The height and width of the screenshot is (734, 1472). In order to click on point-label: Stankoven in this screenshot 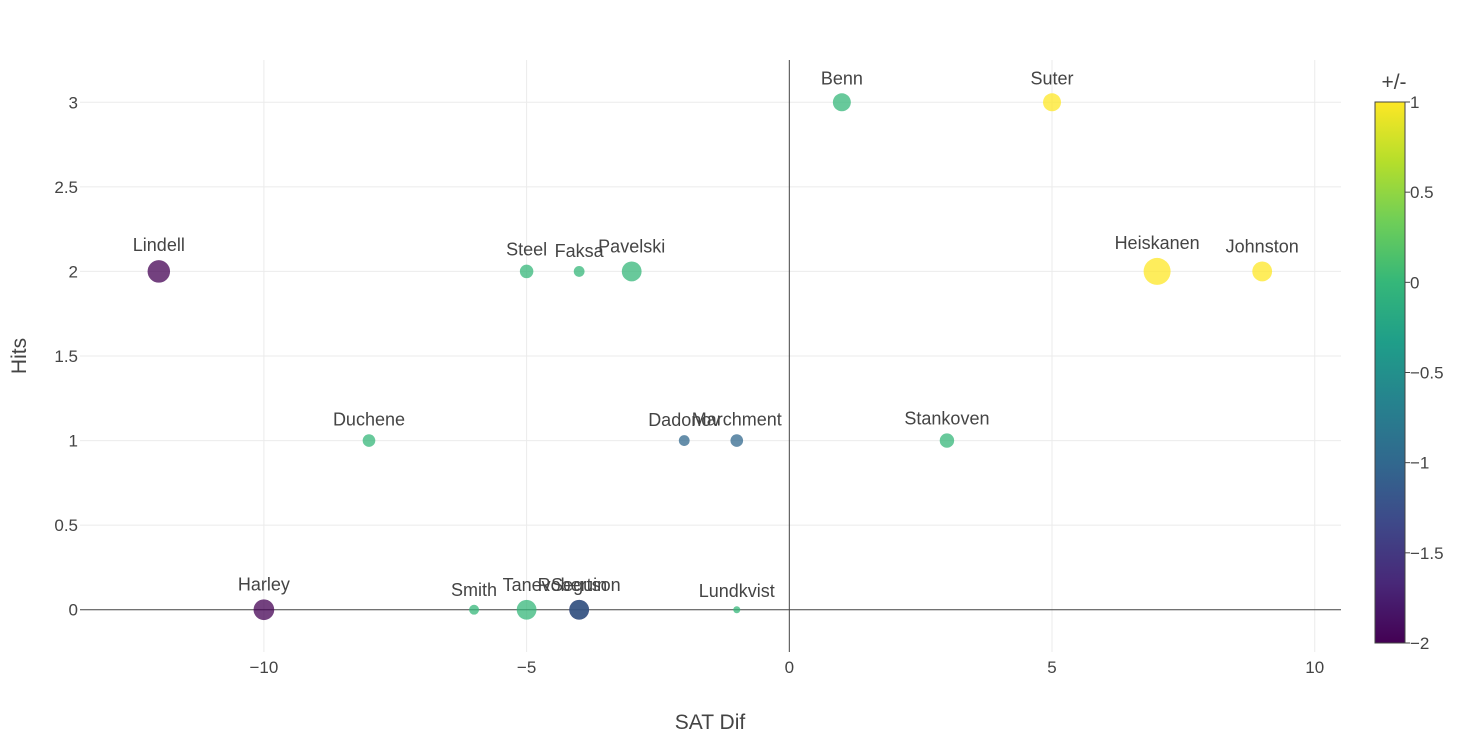, I will do `click(946, 418)`.